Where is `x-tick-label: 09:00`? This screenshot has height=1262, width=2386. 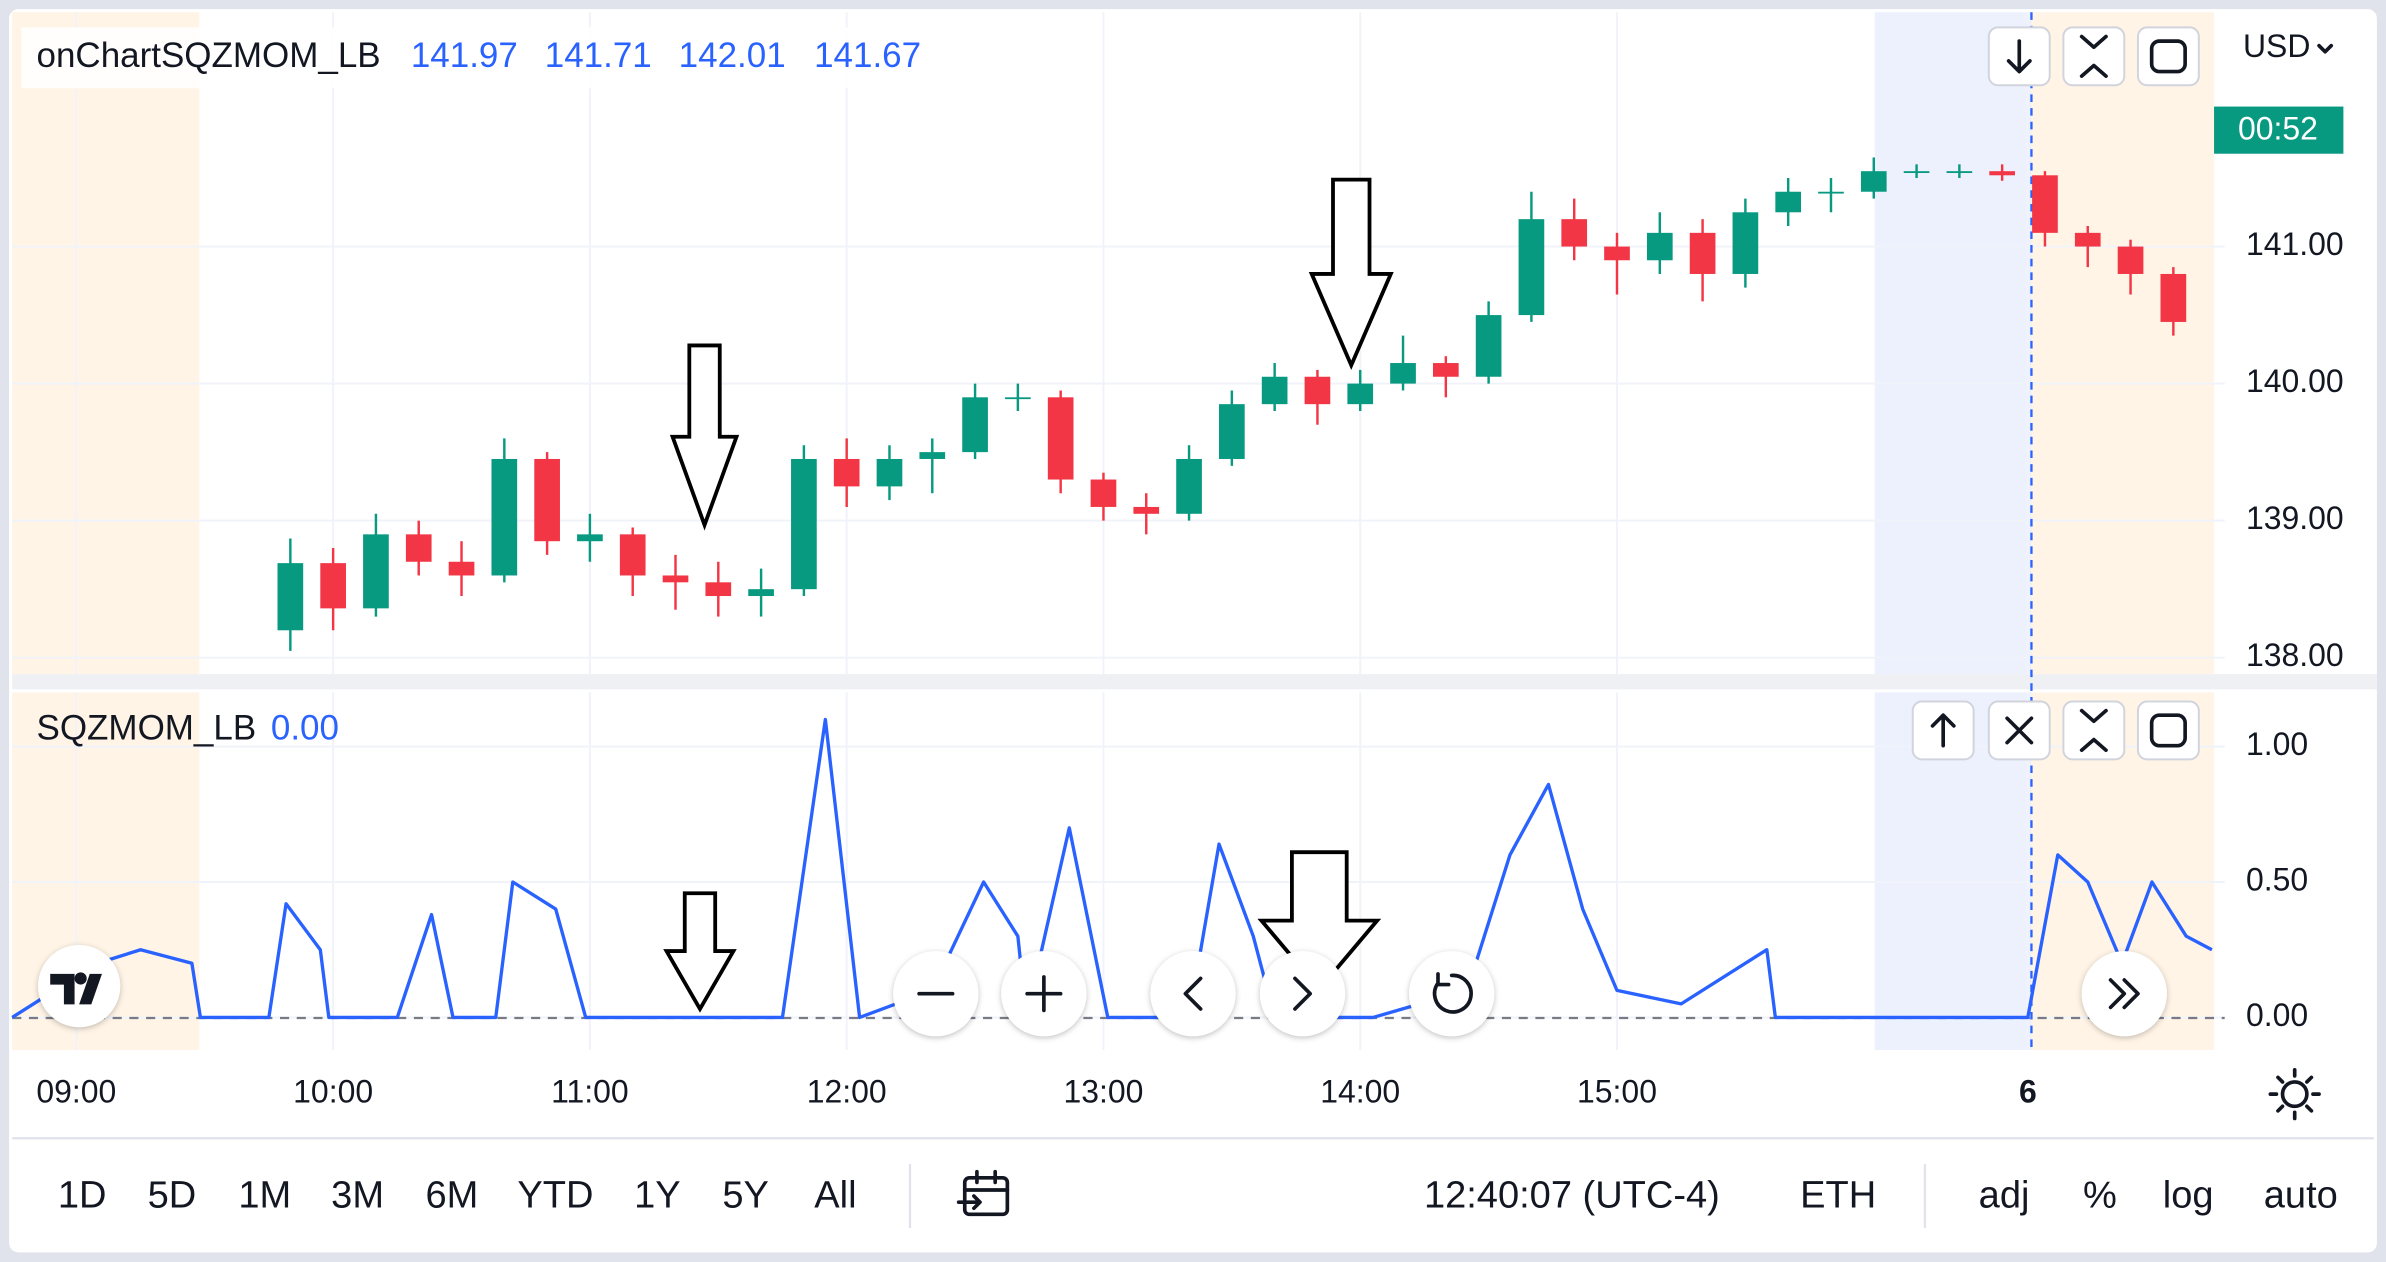
x-tick-label: 09:00 is located at coordinates (76, 1092).